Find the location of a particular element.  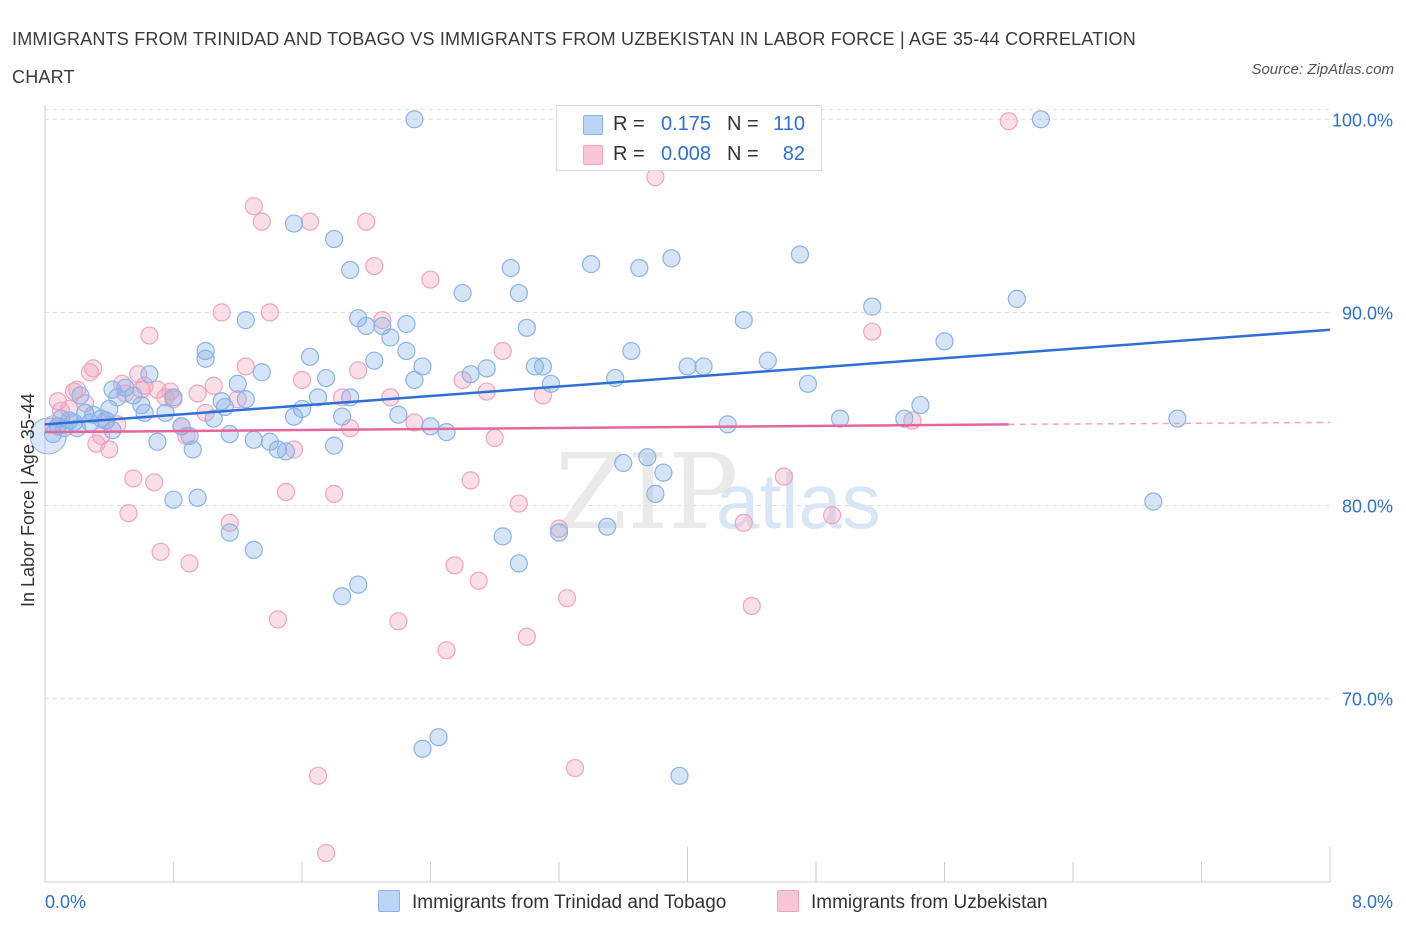

bottom-legend-swatch-series2 is located at coordinates (788, 901).